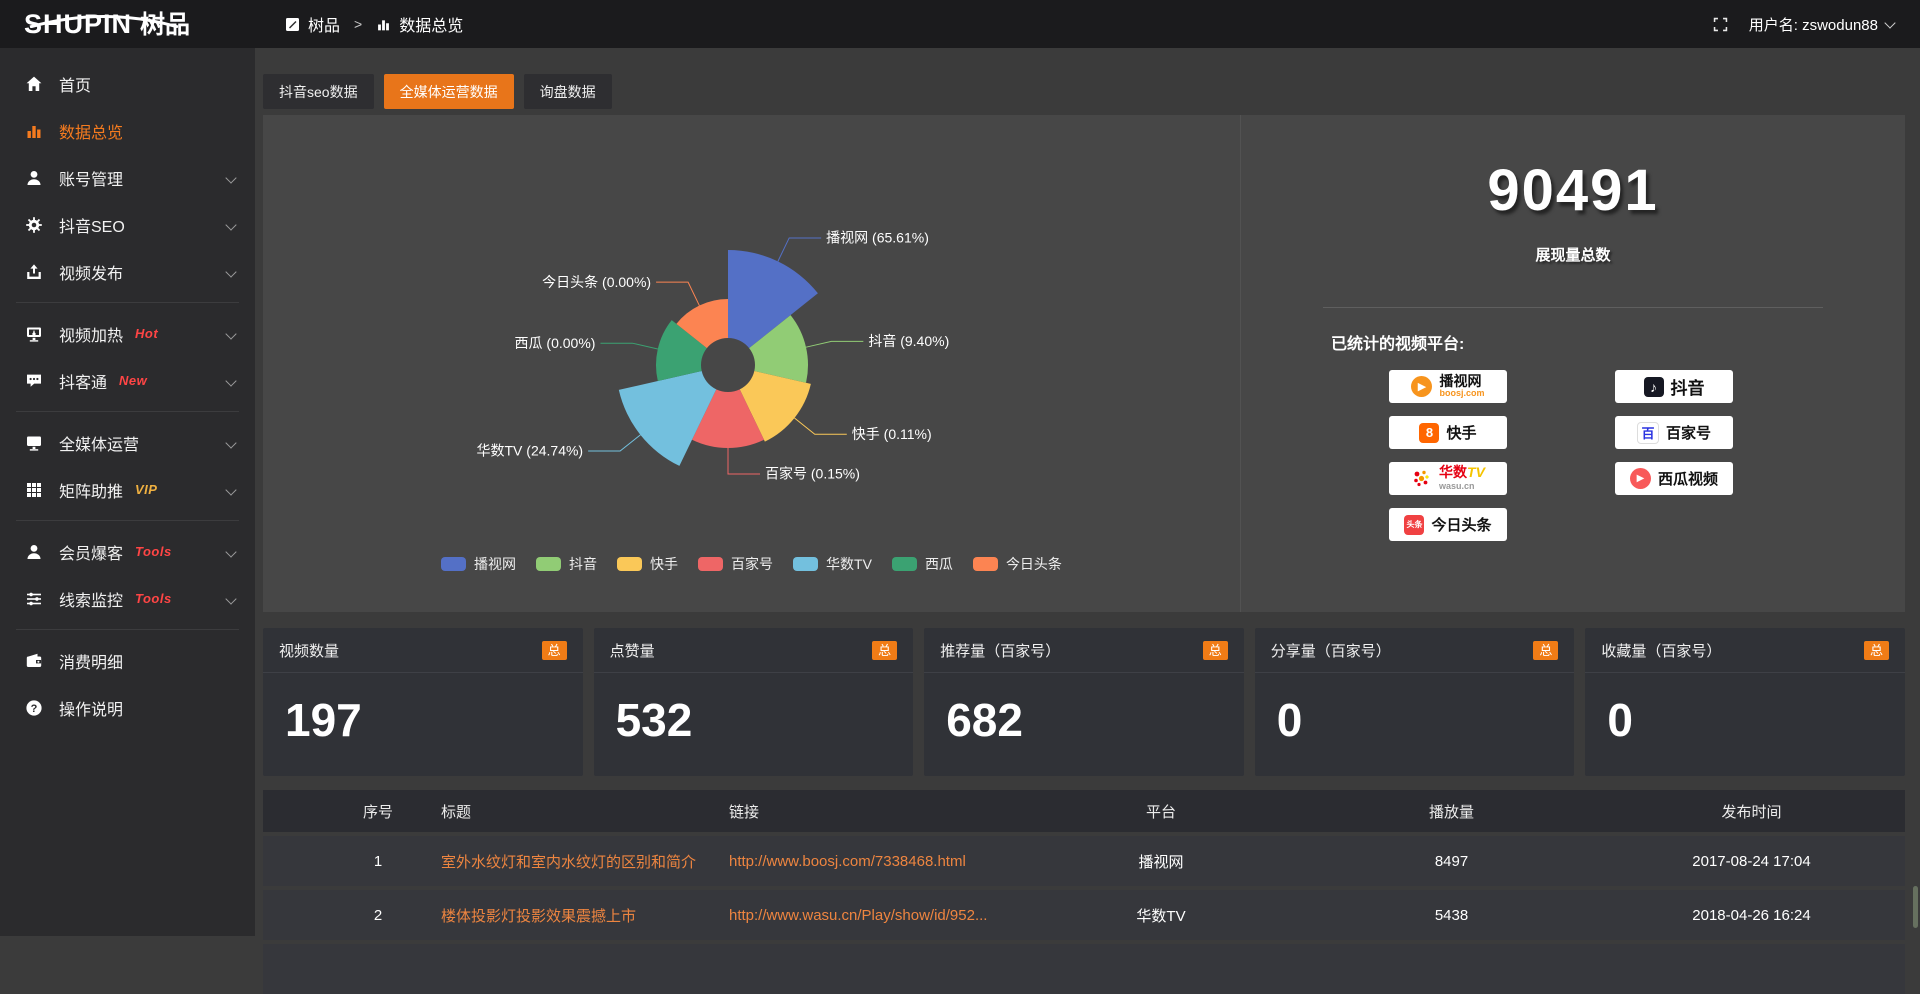 The image size is (1920, 994). I want to click on sidebar-item-home: 首页, so click(127, 83).